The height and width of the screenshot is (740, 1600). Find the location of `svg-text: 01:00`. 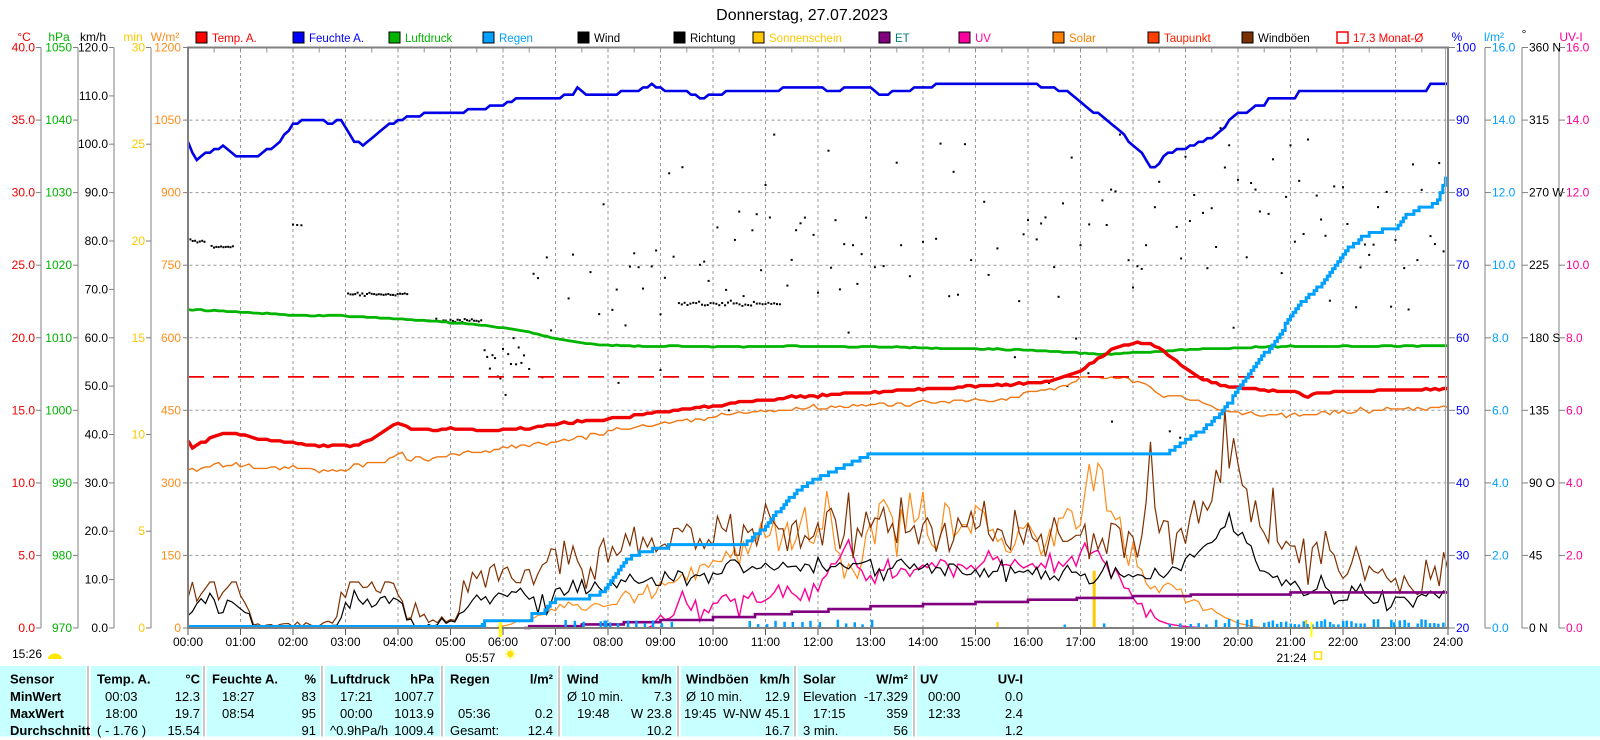

svg-text: 01:00 is located at coordinates (240, 642).